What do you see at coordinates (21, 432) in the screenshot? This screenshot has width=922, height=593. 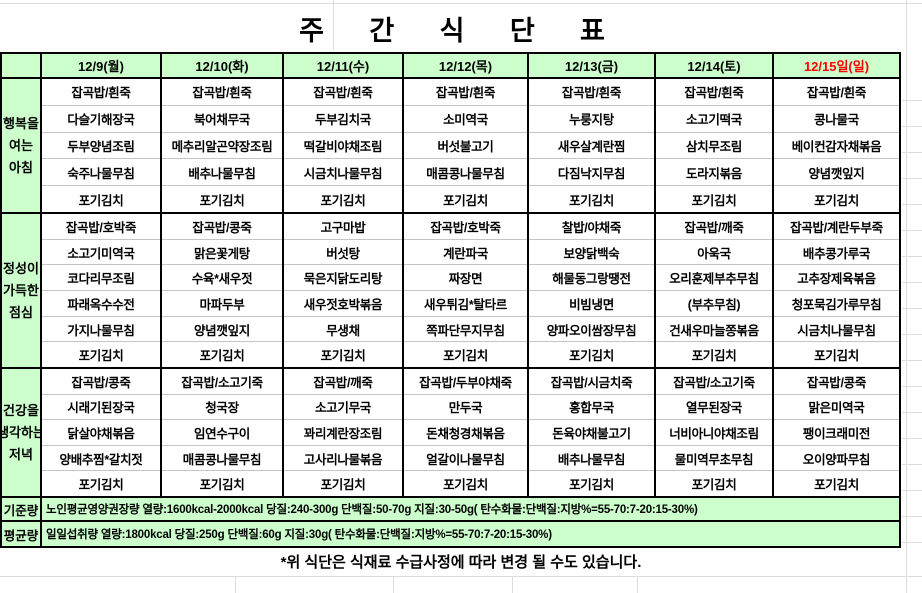 I see `meal-section-label-line: 생각하는` at bounding box center [21, 432].